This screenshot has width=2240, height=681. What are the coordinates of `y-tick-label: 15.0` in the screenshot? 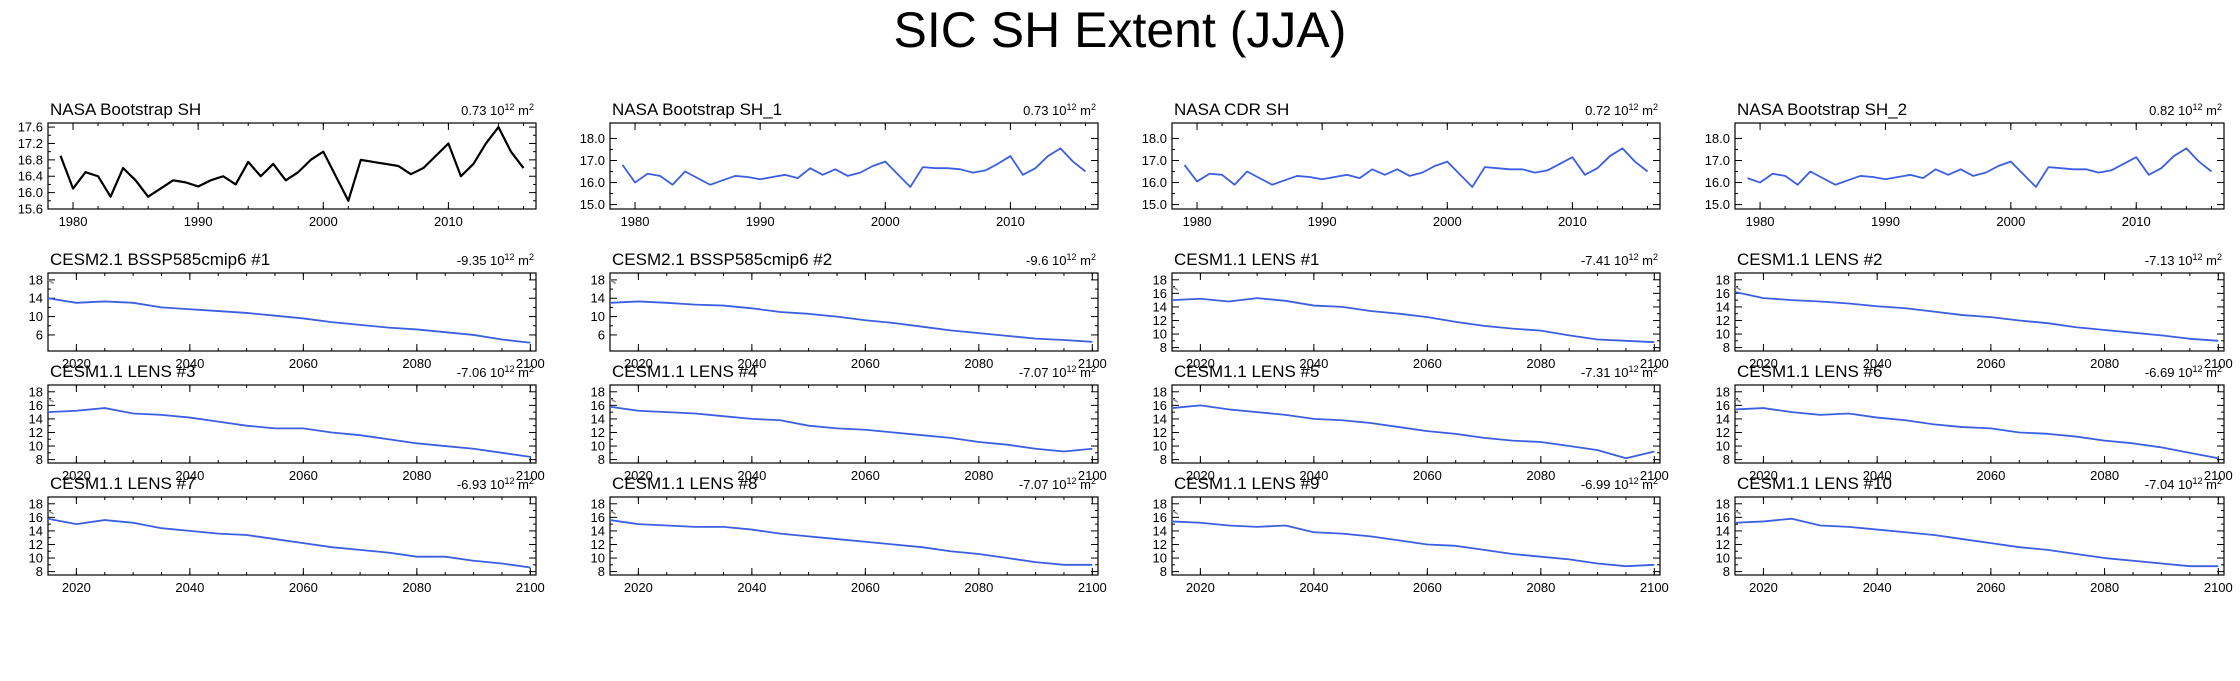 It's located at (1154, 204).